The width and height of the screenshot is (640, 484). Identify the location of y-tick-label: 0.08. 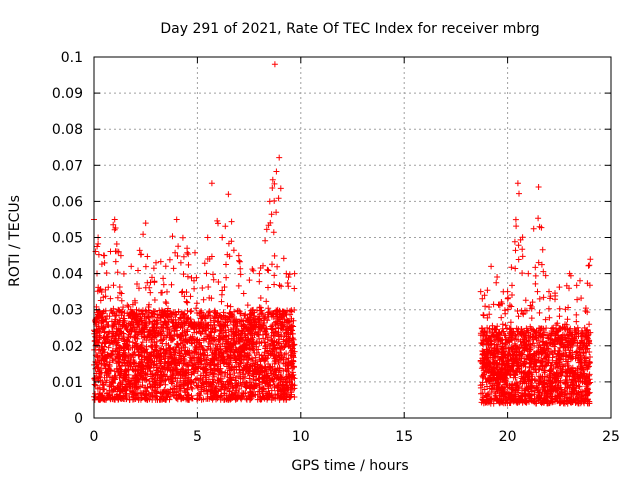
(67, 130).